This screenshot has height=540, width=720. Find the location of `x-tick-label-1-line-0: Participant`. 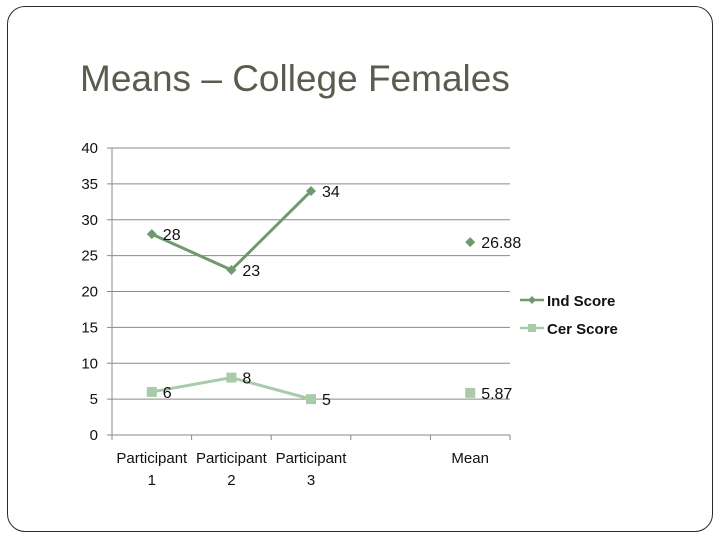

x-tick-label-1-line-0: Participant is located at coordinates (232, 458).